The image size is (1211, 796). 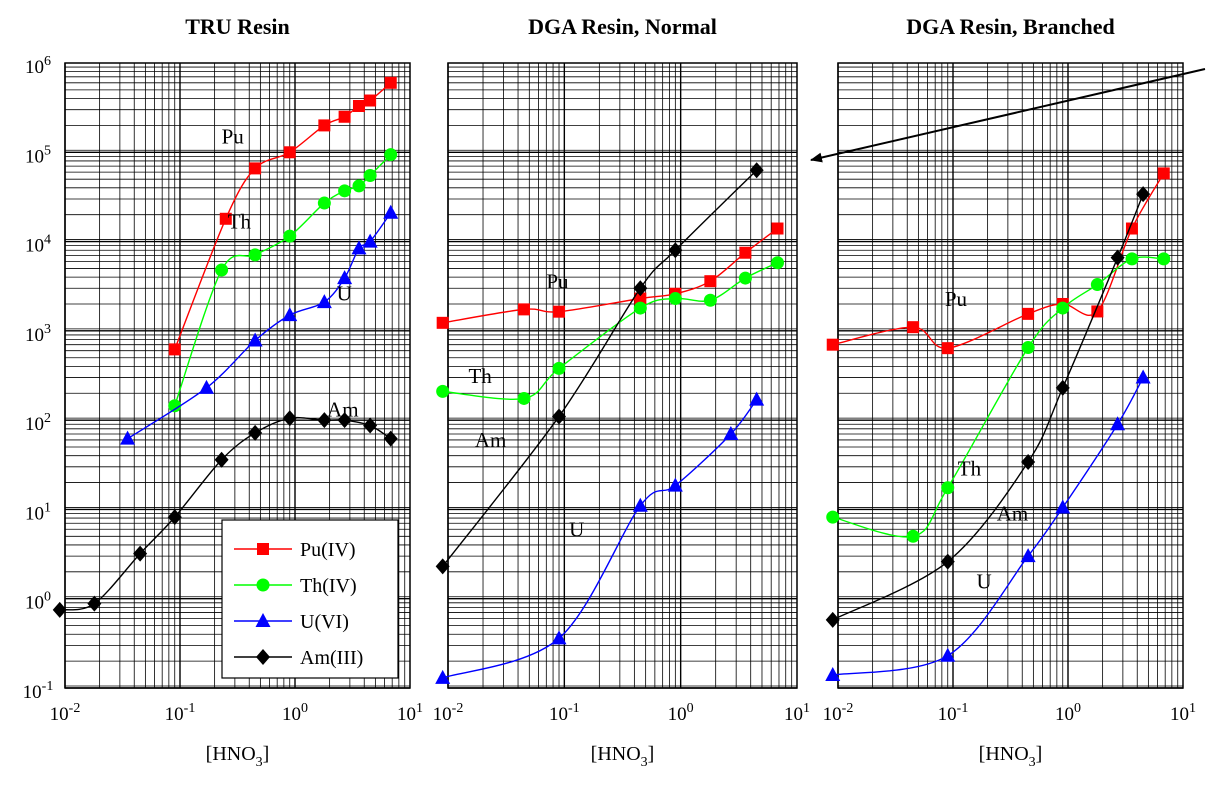 I want to click on y-tick-label: 10¹, so click(x=38, y=512).